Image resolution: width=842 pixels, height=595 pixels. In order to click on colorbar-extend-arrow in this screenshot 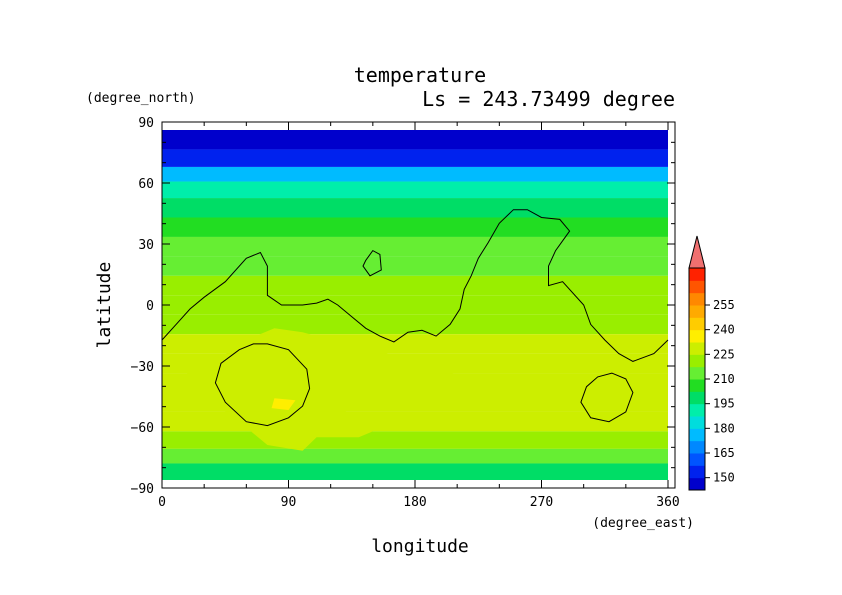, I will do `click(697, 252)`.